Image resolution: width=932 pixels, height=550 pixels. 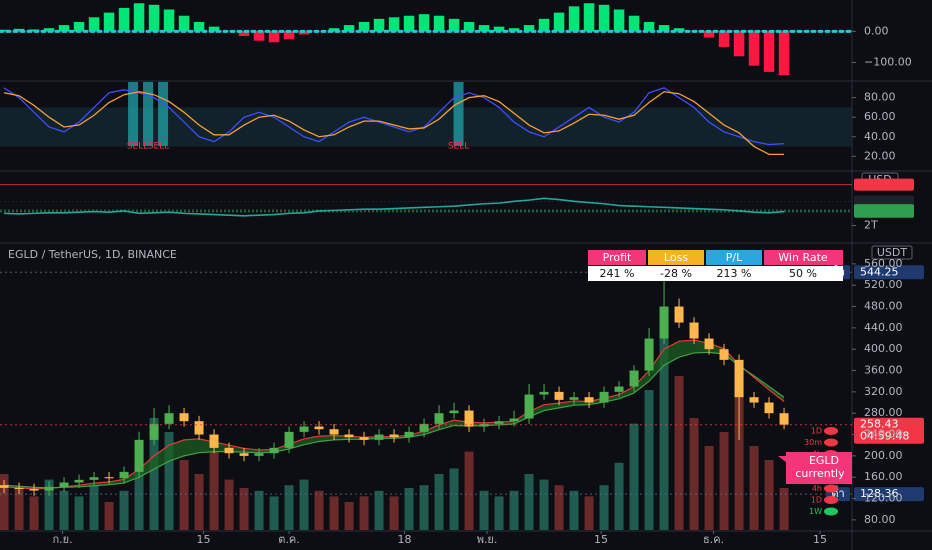 What do you see at coordinates (815, 468) in the screenshot?
I see `callout: EGLD currently` at bounding box center [815, 468].